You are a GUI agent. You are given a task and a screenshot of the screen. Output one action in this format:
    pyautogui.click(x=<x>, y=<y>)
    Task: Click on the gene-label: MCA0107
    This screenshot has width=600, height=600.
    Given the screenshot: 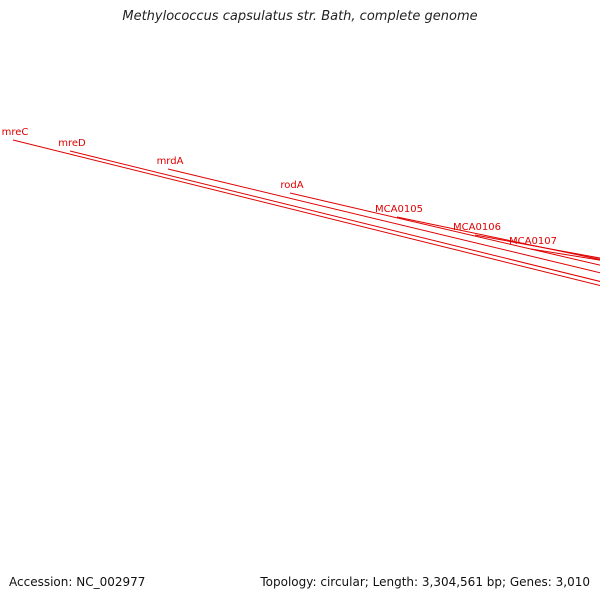 What is the action you would take?
    pyautogui.click(x=533, y=241)
    